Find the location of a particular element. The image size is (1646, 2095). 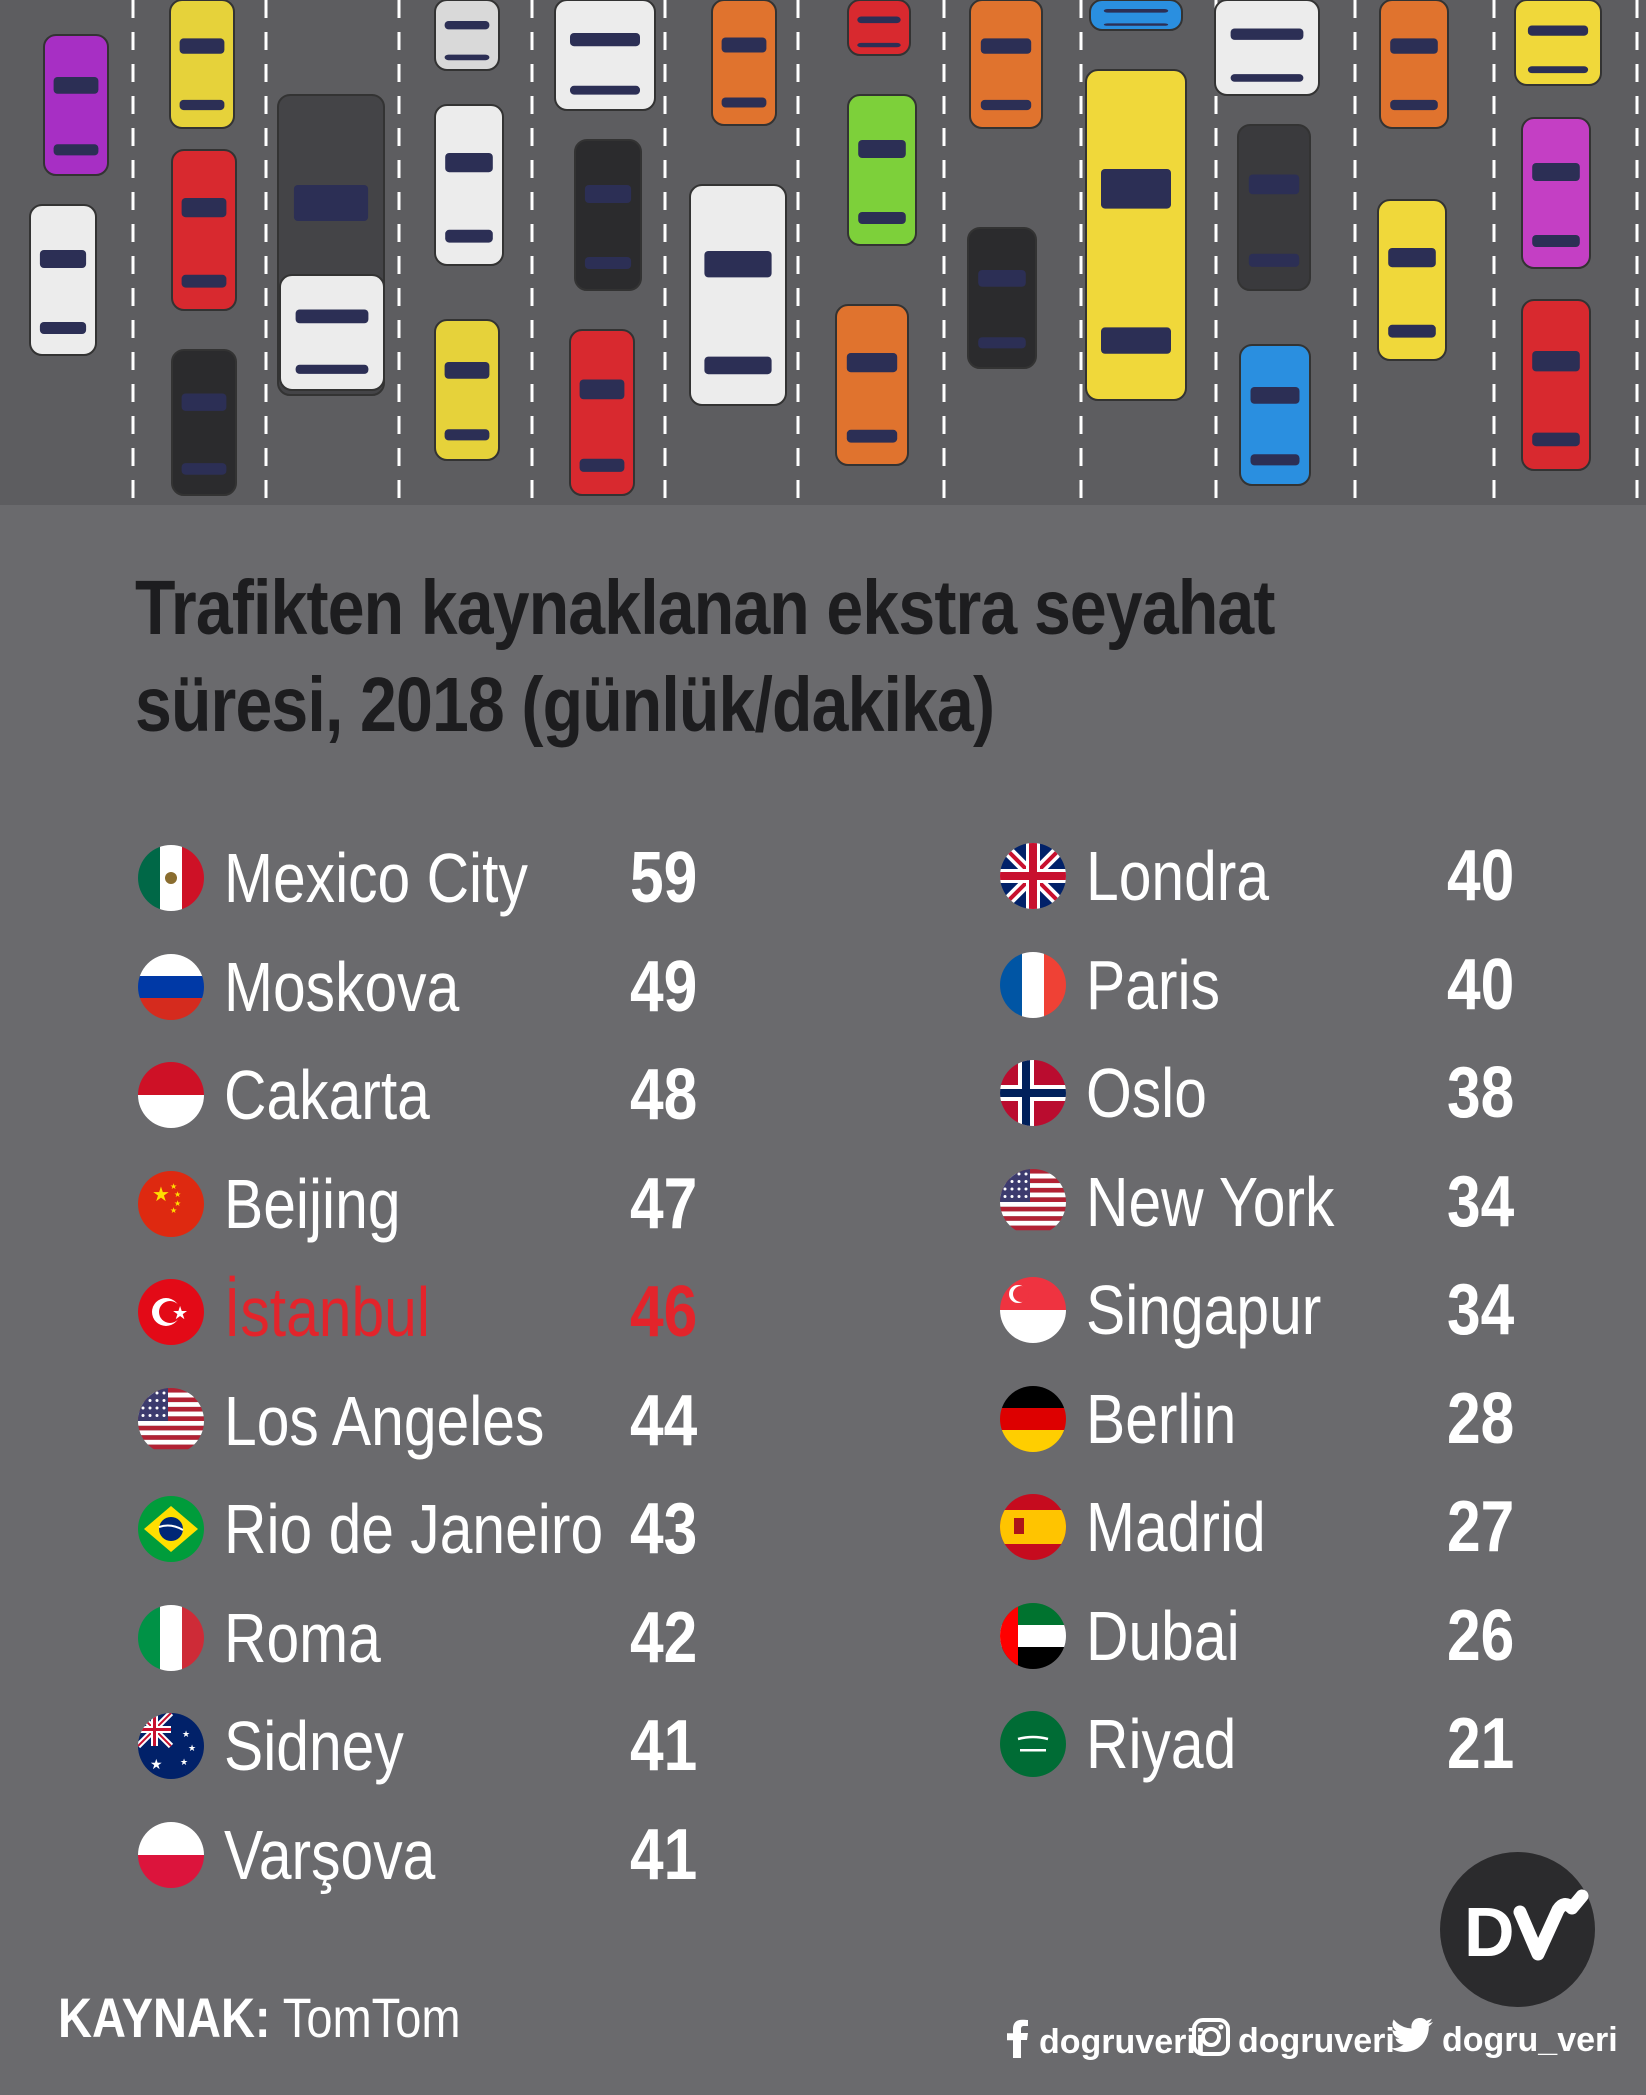

spain-flag-icon is located at coordinates (1033, 1527).